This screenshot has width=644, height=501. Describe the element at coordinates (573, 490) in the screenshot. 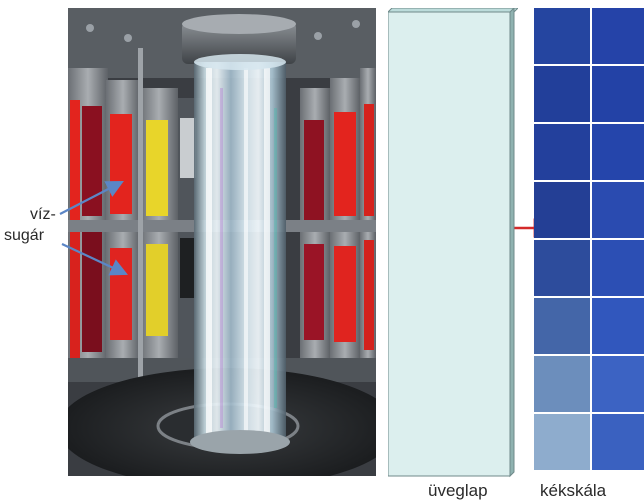

I see `blue-scale-label: kékskála` at that location.